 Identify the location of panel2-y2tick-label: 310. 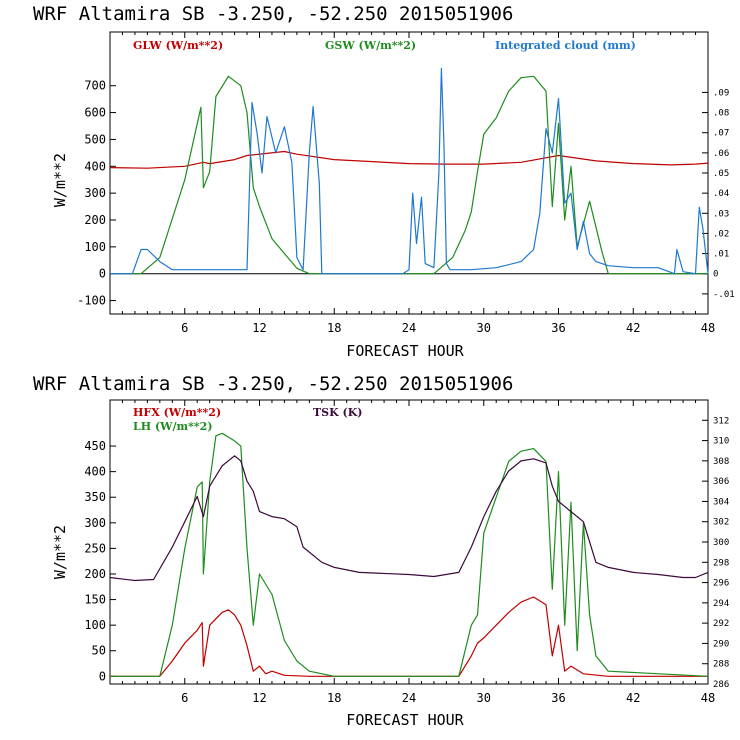
(721, 442).